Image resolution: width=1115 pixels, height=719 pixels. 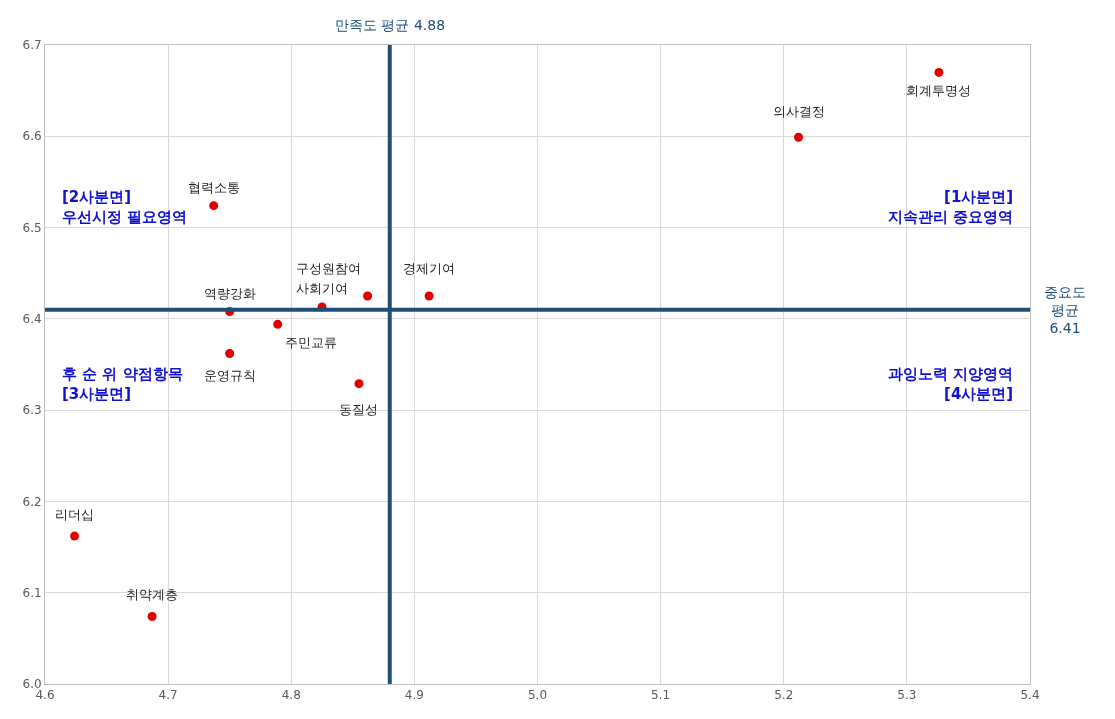 What do you see at coordinates (311, 342) in the screenshot?
I see `annotation: 주민교류` at bounding box center [311, 342].